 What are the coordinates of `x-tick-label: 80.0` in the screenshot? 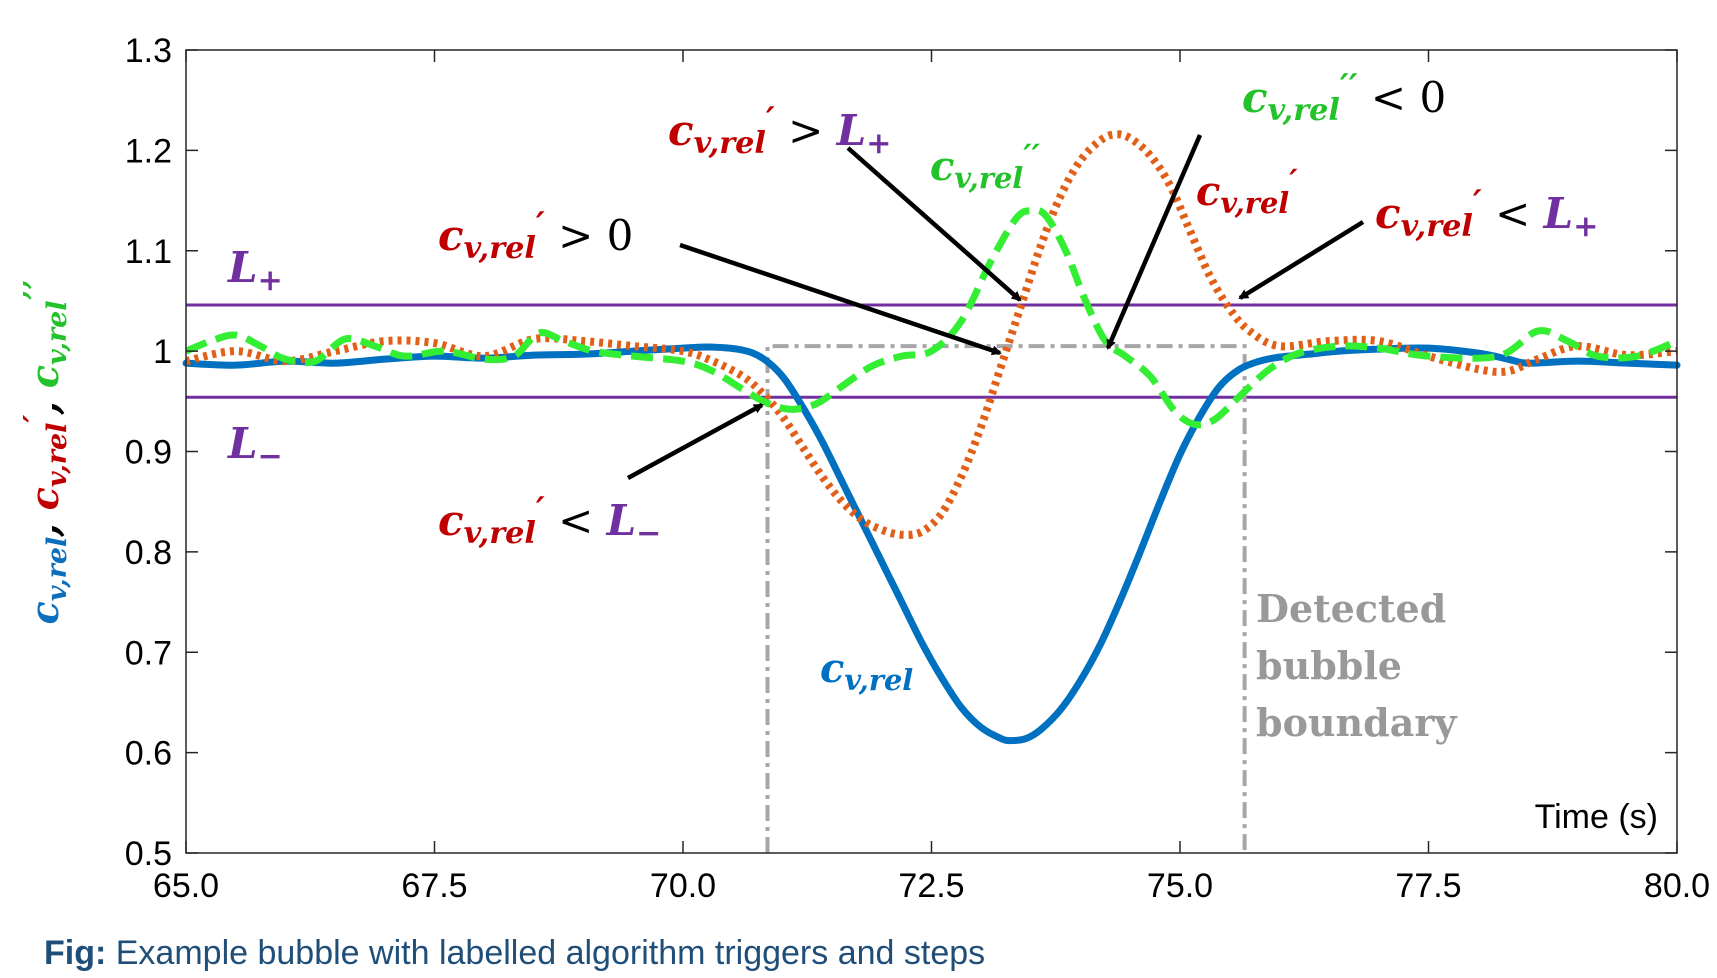 It's located at (1677, 886).